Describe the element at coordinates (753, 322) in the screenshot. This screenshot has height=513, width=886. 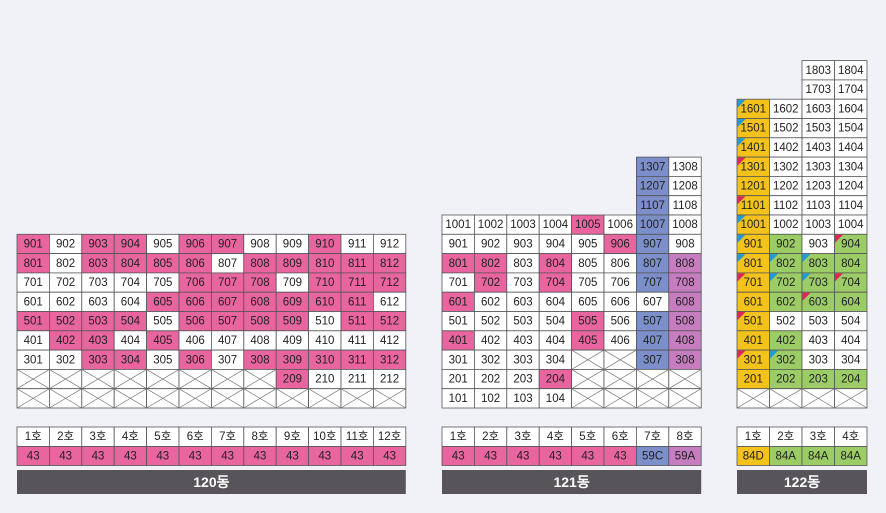
I see `unit-number: 501` at that location.